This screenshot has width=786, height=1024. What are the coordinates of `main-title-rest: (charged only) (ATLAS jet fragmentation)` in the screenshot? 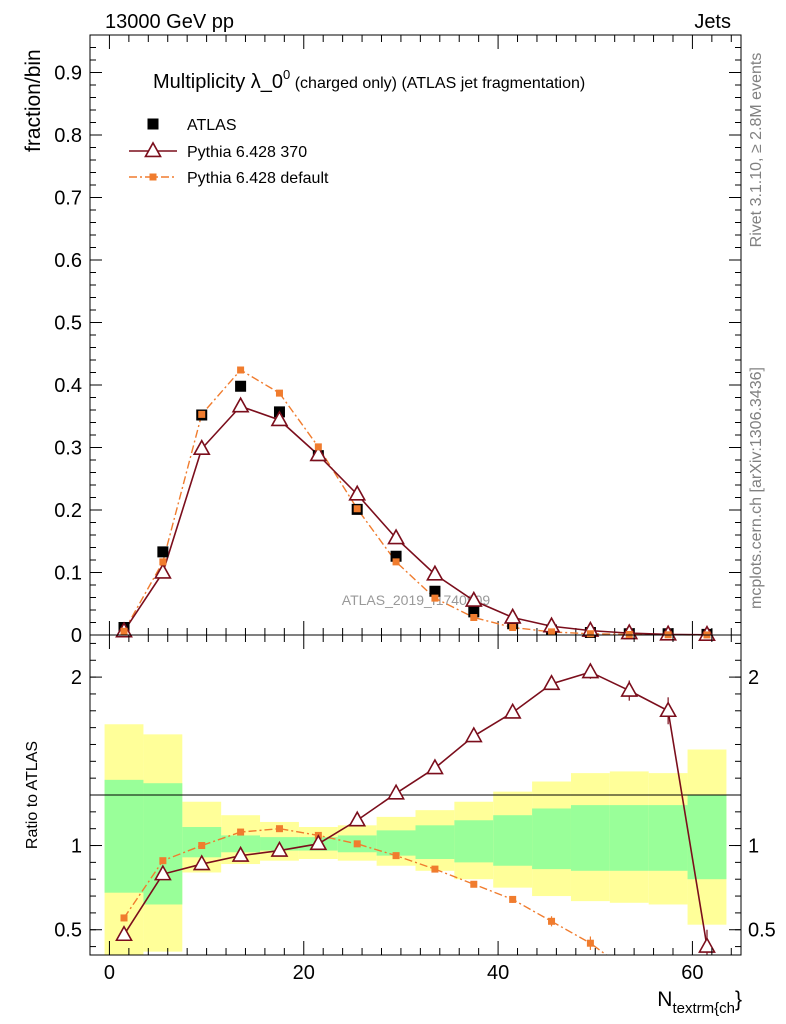 It's located at (437, 83).